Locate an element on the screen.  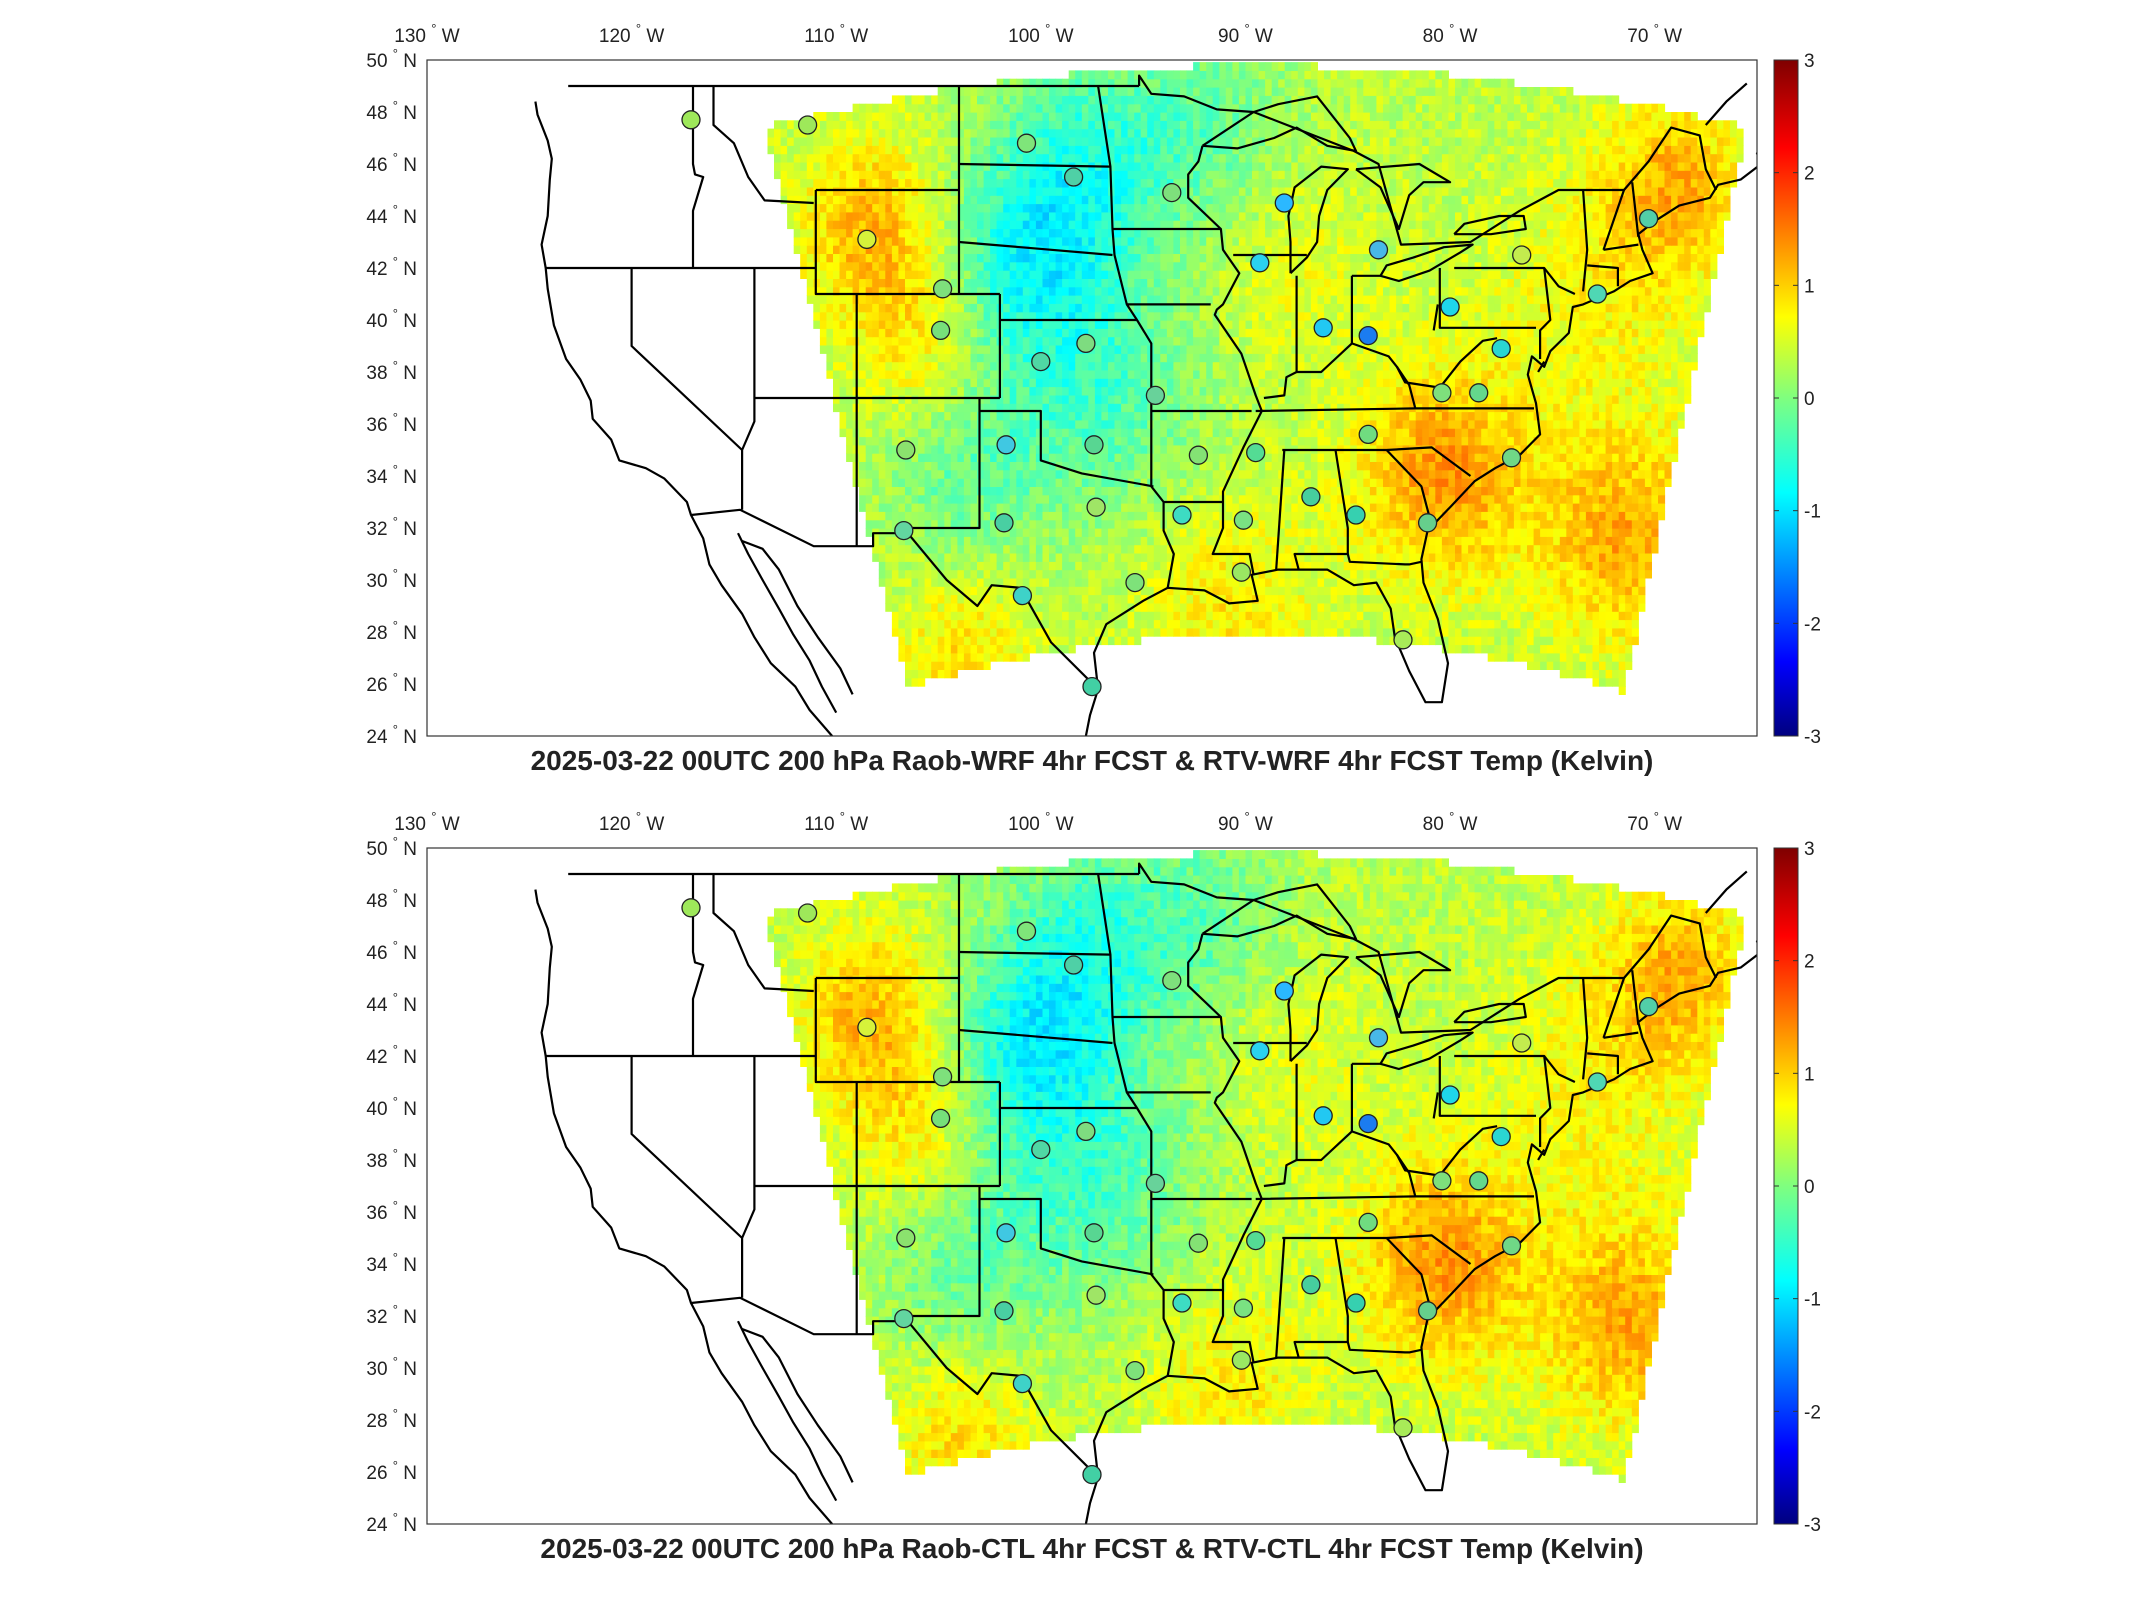
latitude-tick-label: 48 ° N is located at coordinates (391, 899).